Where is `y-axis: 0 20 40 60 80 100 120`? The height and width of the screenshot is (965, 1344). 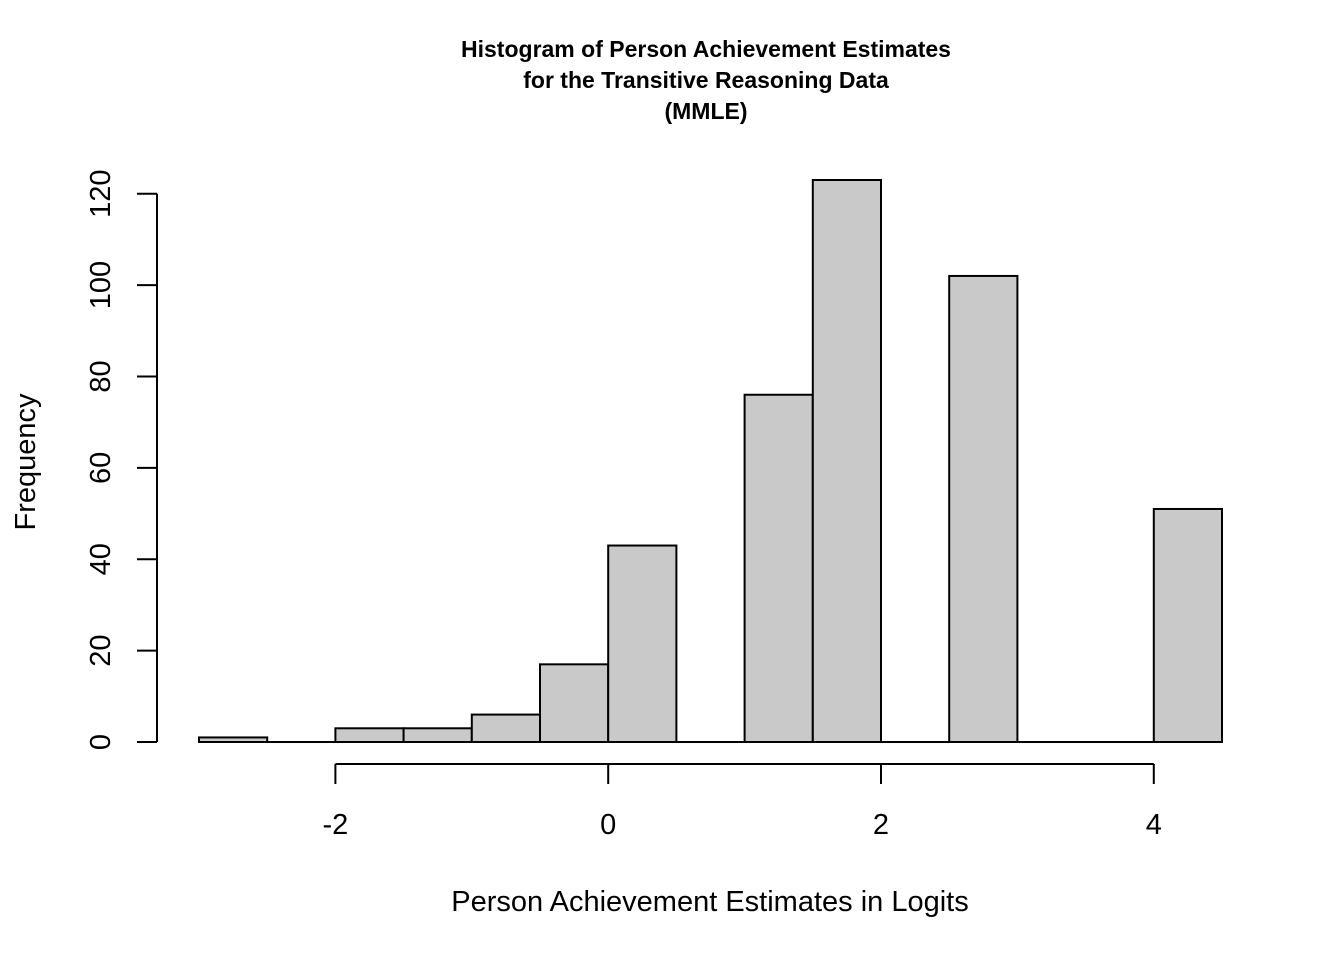
y-axis: 0 20 40 60 80 100 120 is located at coordinates (121, 460).